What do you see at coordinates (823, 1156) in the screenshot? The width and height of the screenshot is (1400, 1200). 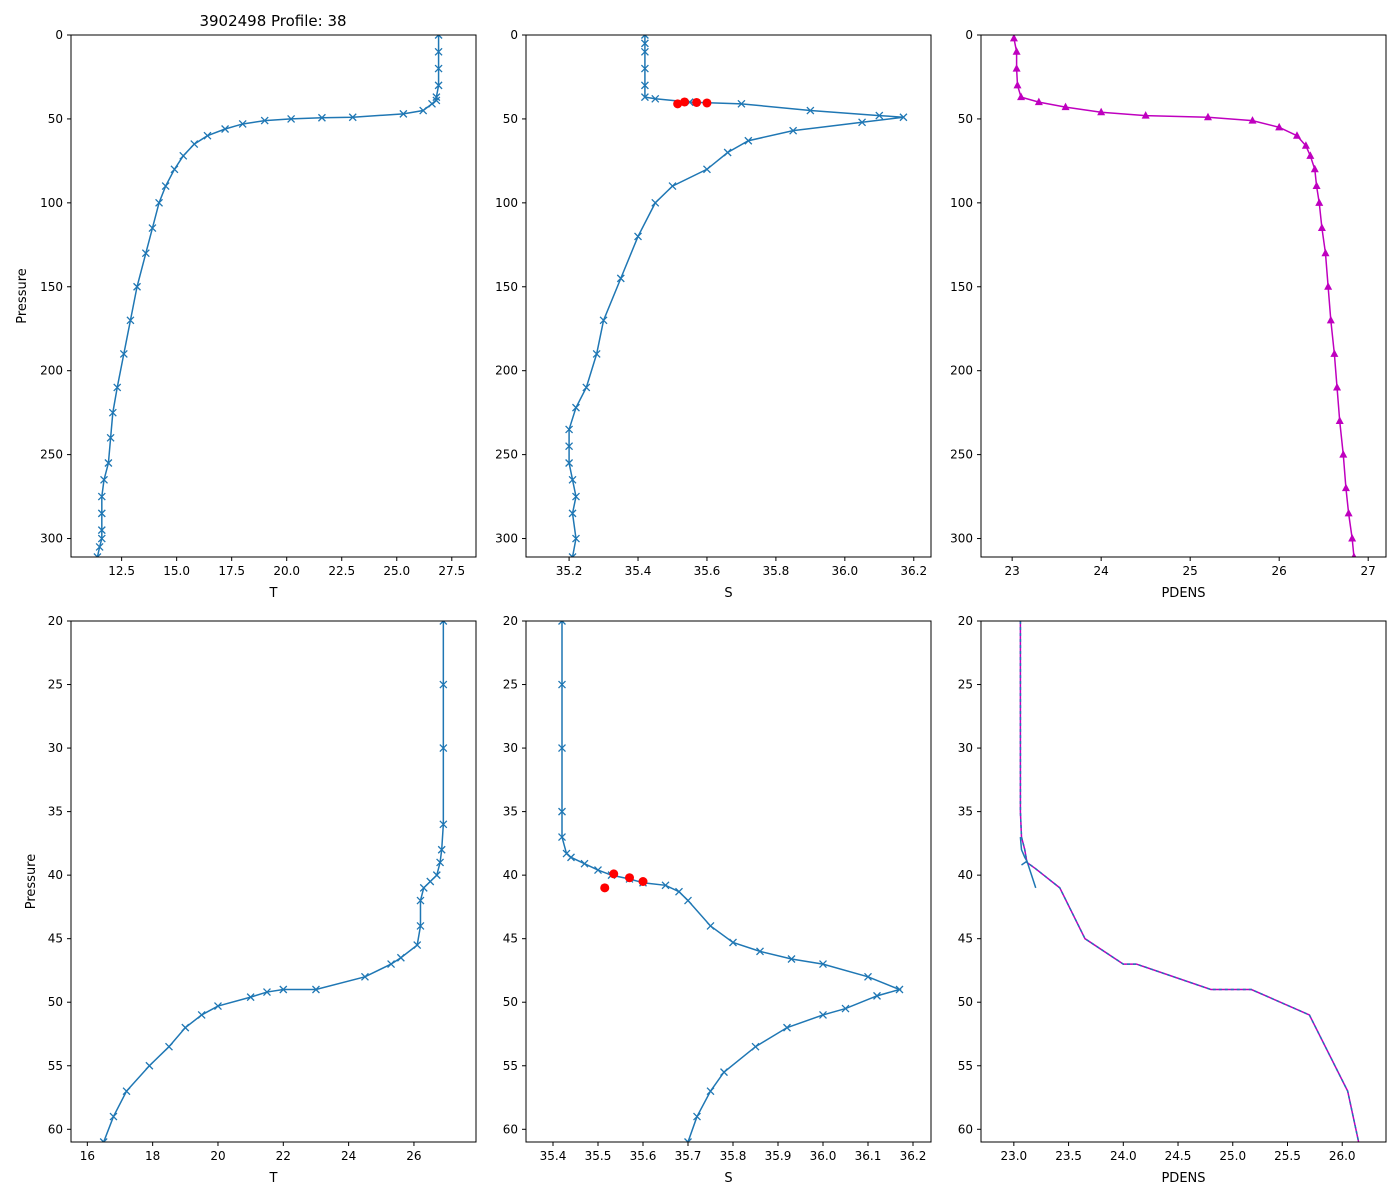 I see `x-tick-label: 36.0` at bounding box center [823, 1156].